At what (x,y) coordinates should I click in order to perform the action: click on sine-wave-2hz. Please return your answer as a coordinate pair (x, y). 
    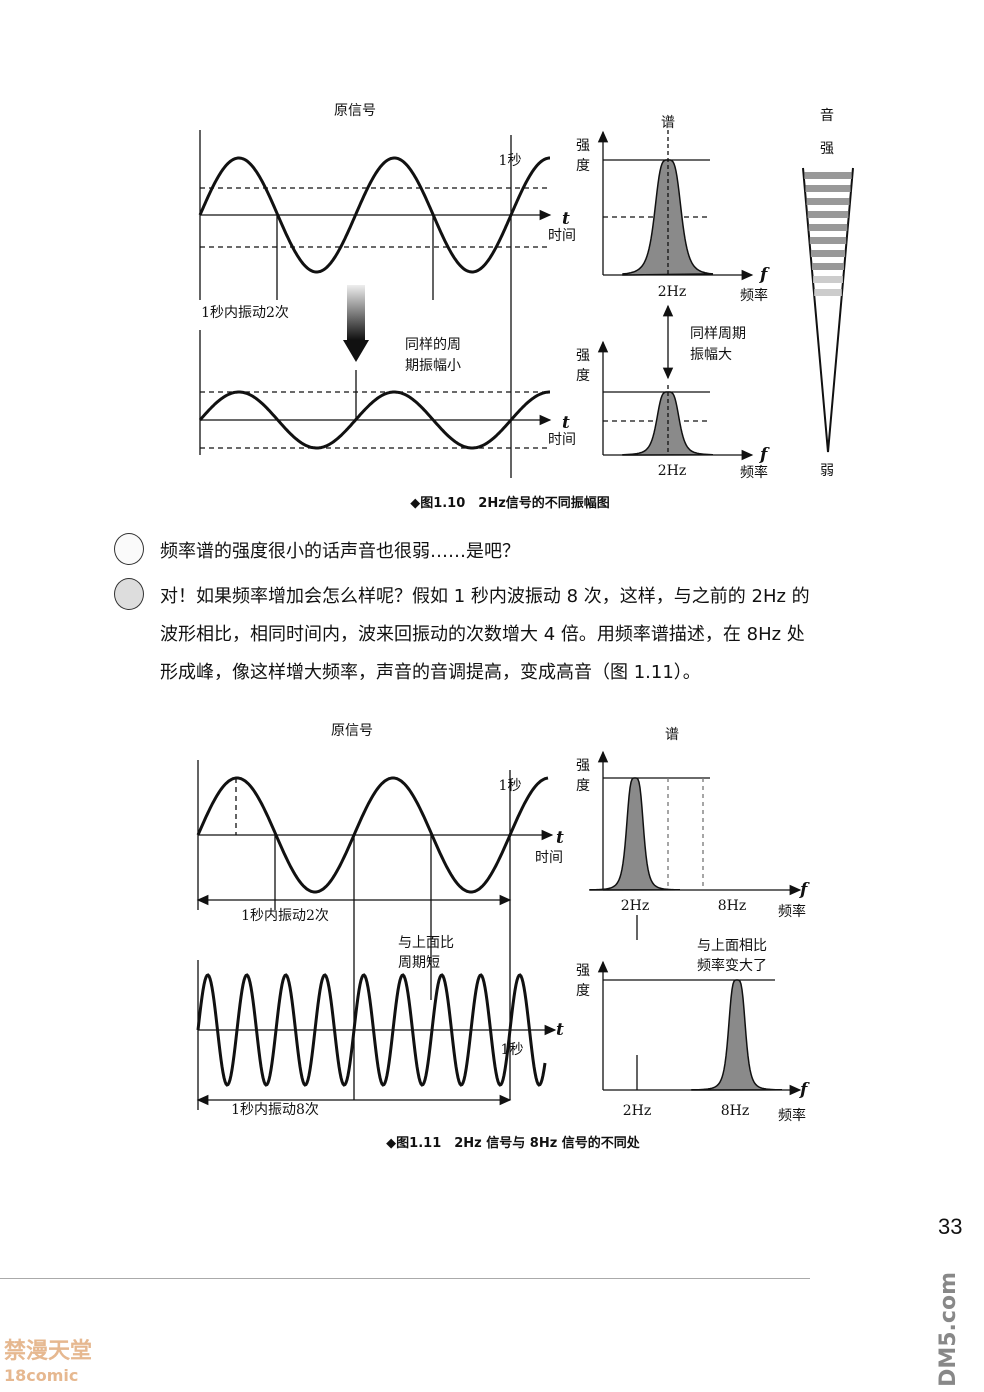
    Looking at the image, I should click on (372, 835).